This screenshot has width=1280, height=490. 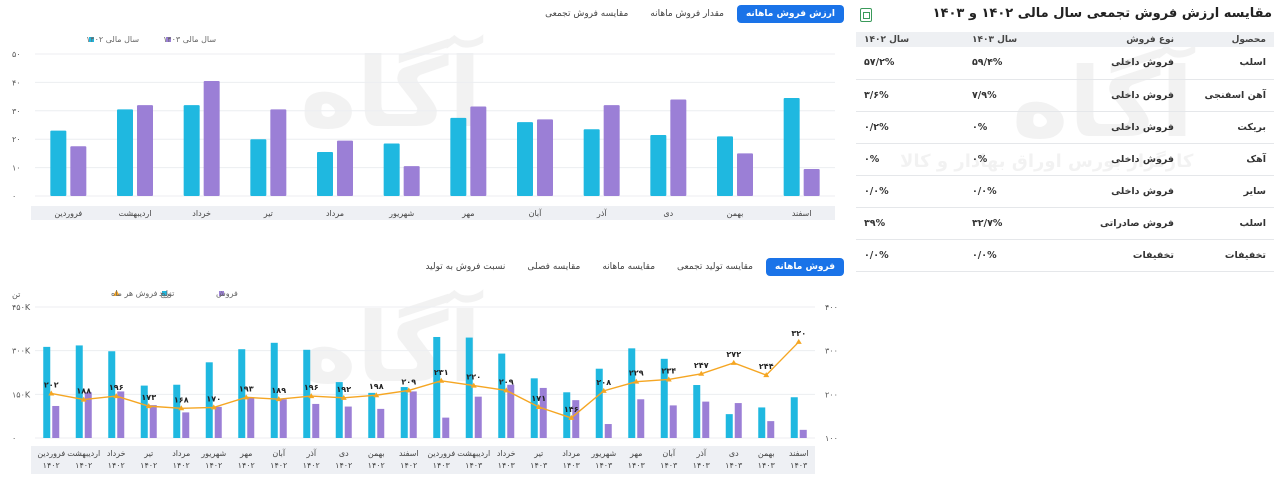 What do you see at coordinates (1018, 39) in the screenshot?
I see `header-year-1403: سال ۱۴۰۳` at bounding box center [1018, 39].